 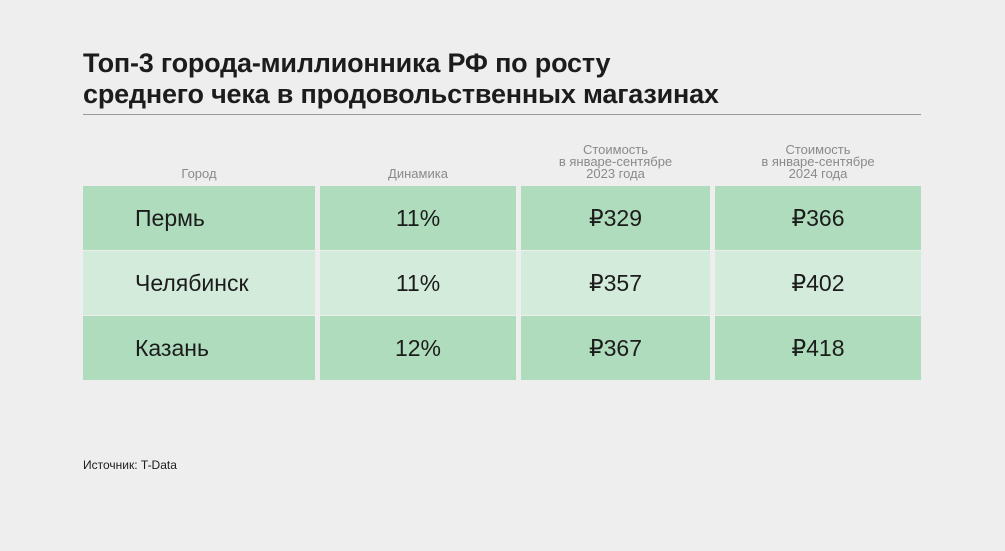 I want to click on cell-cost-2024: ₽402, so click(x=818, y=283).